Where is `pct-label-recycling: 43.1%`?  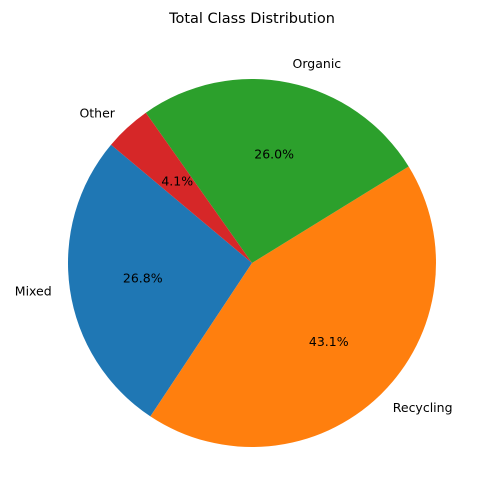
pct-label-recycling: 43.1% is located at coordinates (329, 341).